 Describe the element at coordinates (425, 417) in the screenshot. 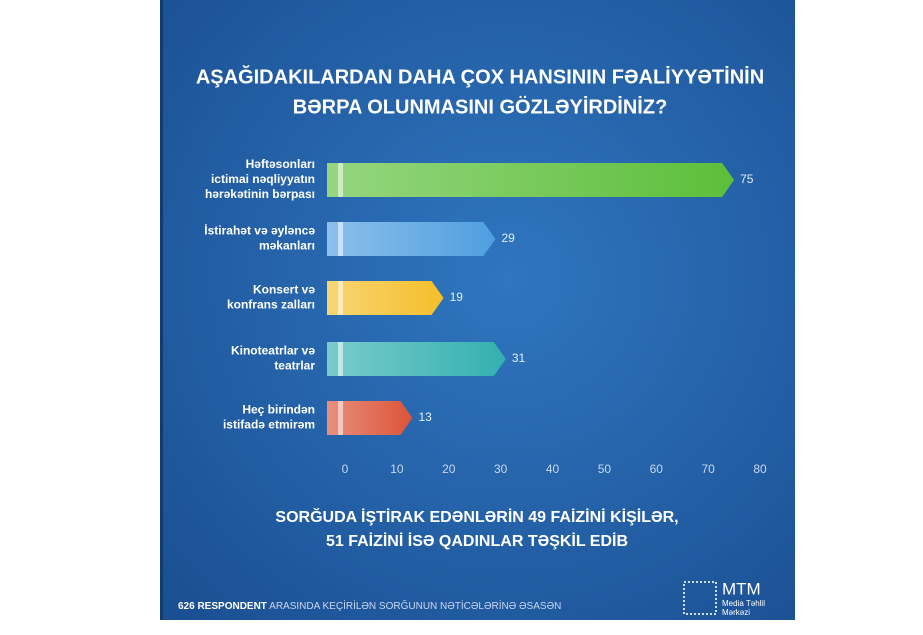

I see `value-label: 13` at that location.